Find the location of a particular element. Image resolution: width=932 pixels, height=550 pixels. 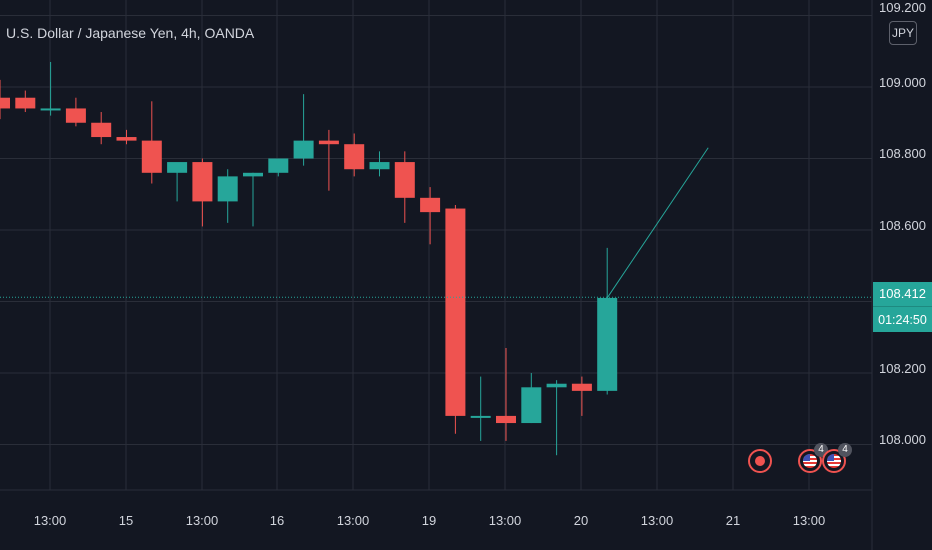

price-tick: 109.200 is located at coordinates (902, 7).